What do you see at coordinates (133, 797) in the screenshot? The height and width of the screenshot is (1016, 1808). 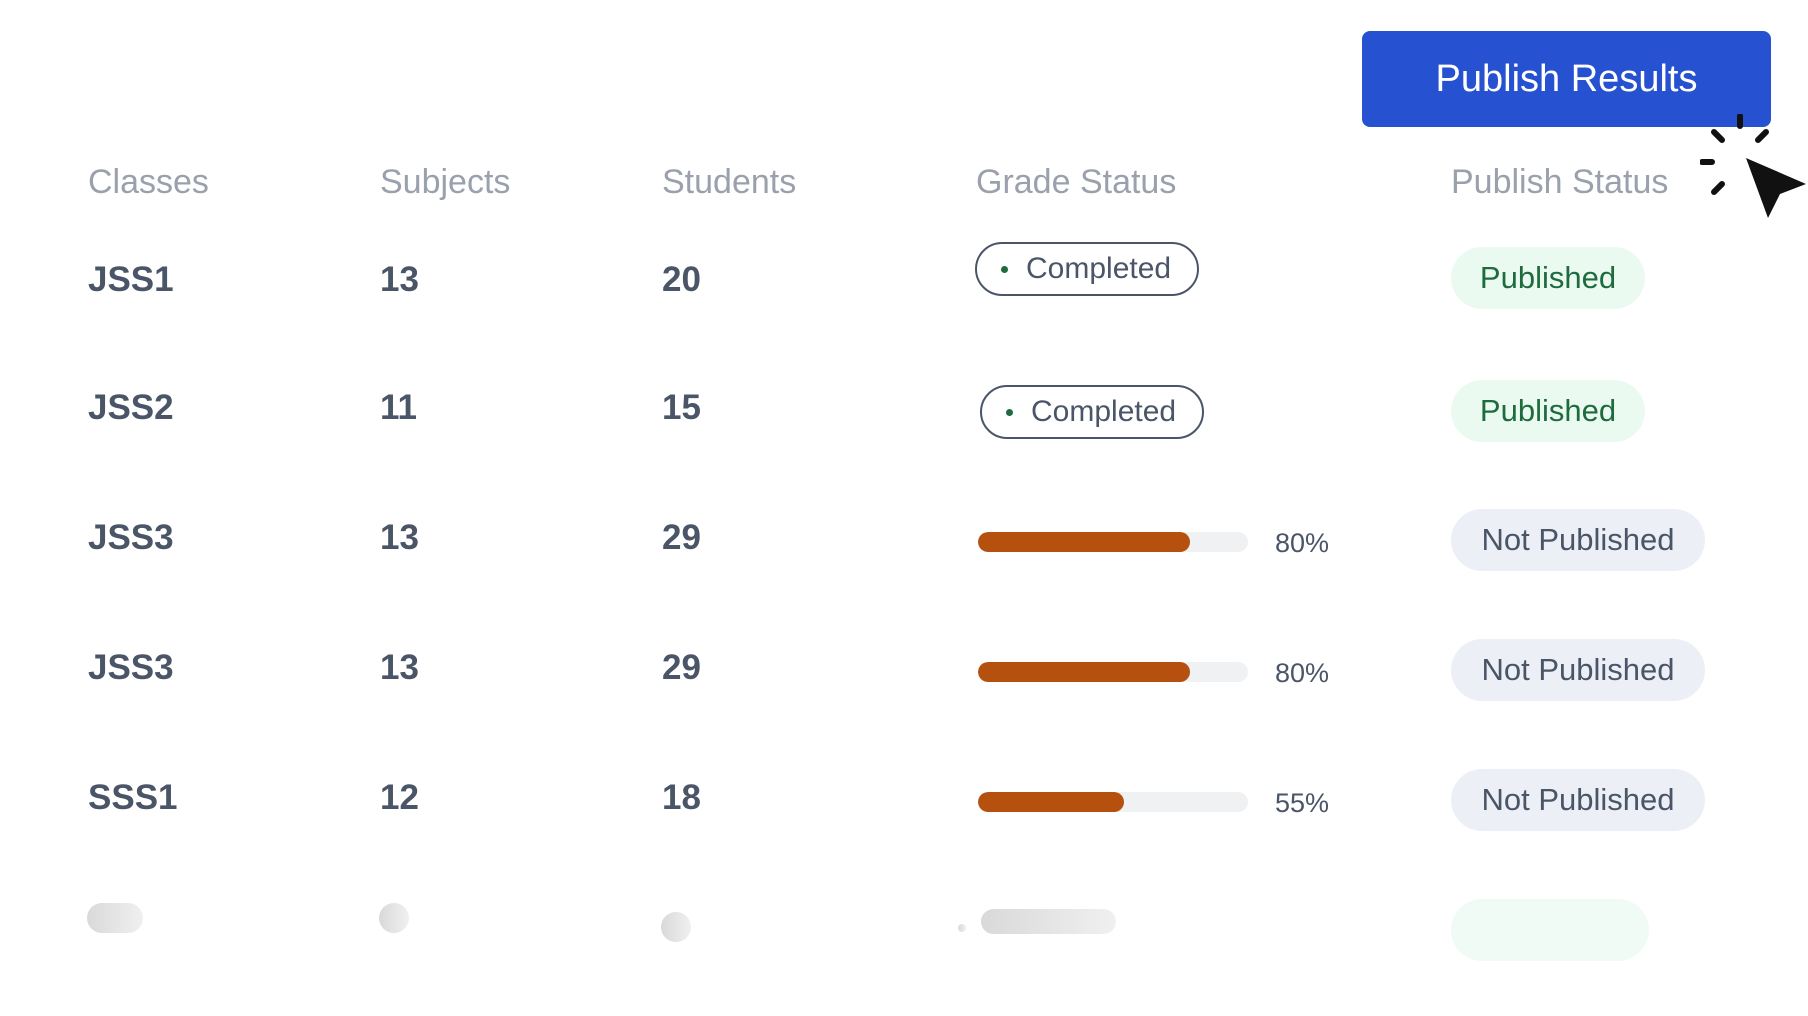 I see `class-name: SSS1` at bounding box center [133, 797].